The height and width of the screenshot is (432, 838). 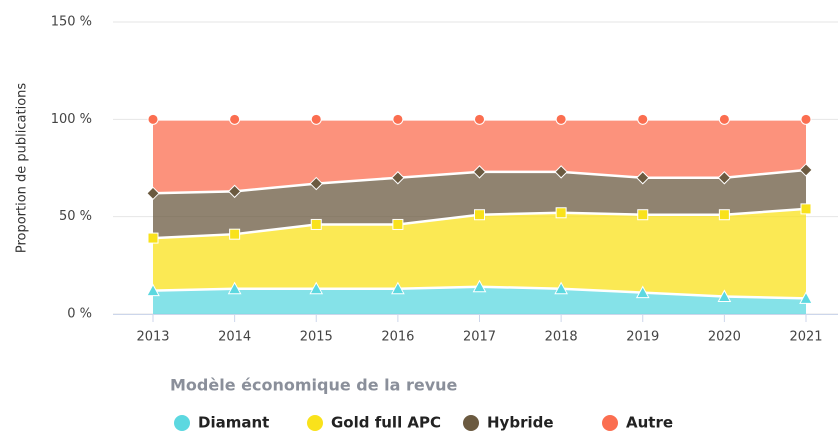 I want to click on x-tick-label: 2019, so click(x=642, y=337).